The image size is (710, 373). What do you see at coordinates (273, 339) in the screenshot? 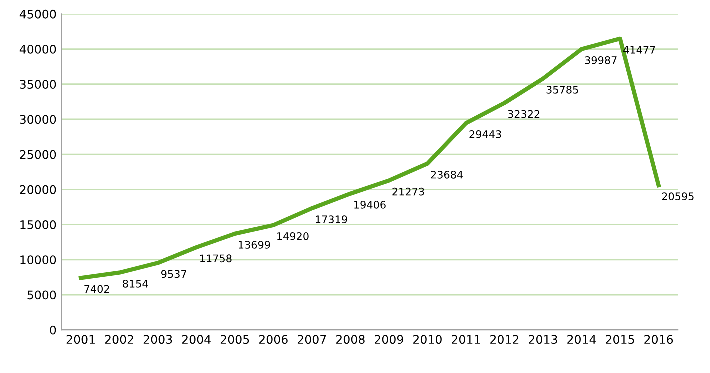
I see `x-tick-label: 2006` at bounding box center [273, 339].